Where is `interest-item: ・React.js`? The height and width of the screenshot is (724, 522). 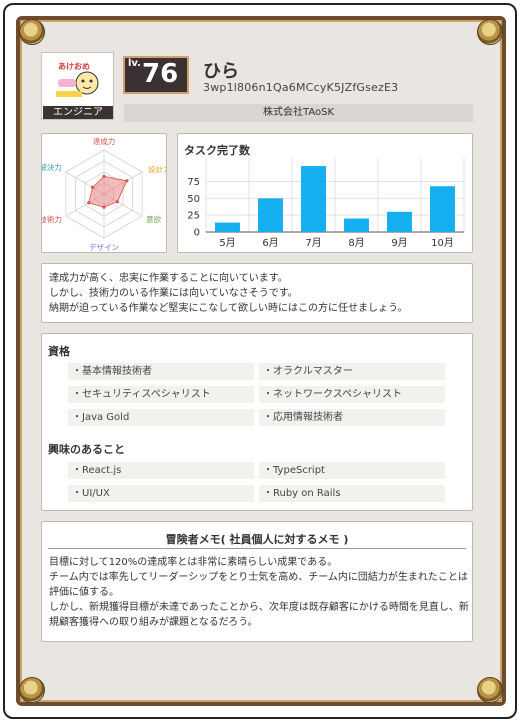
interest-item: ・React.js is located at coordinates (161, 470).